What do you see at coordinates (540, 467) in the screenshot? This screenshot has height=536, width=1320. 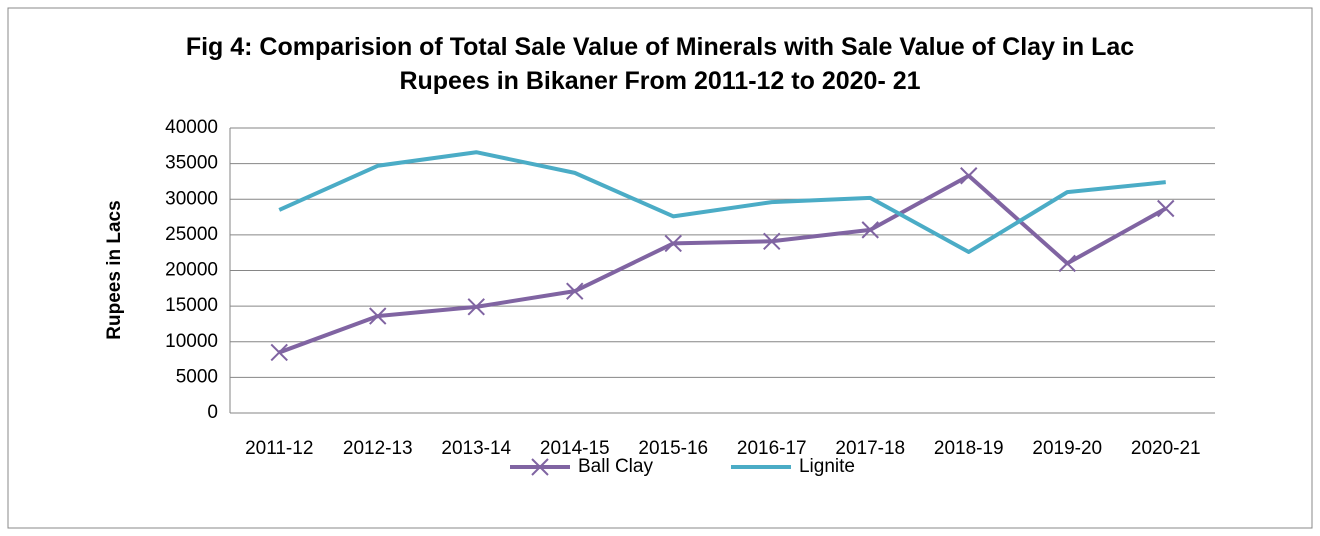 I see `legend-marker` at bounding box center [540, 467].